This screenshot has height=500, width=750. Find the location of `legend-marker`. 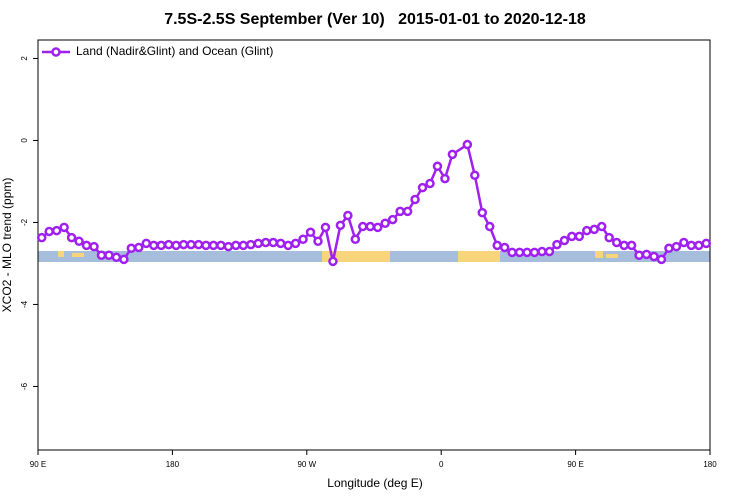

legend-marker is located at coordinates (56, 52).